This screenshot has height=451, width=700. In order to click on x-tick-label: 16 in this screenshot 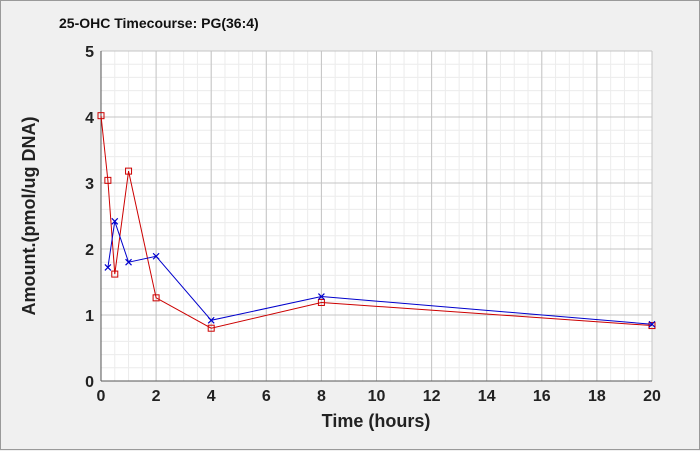, I will do `click(542, 396)`.